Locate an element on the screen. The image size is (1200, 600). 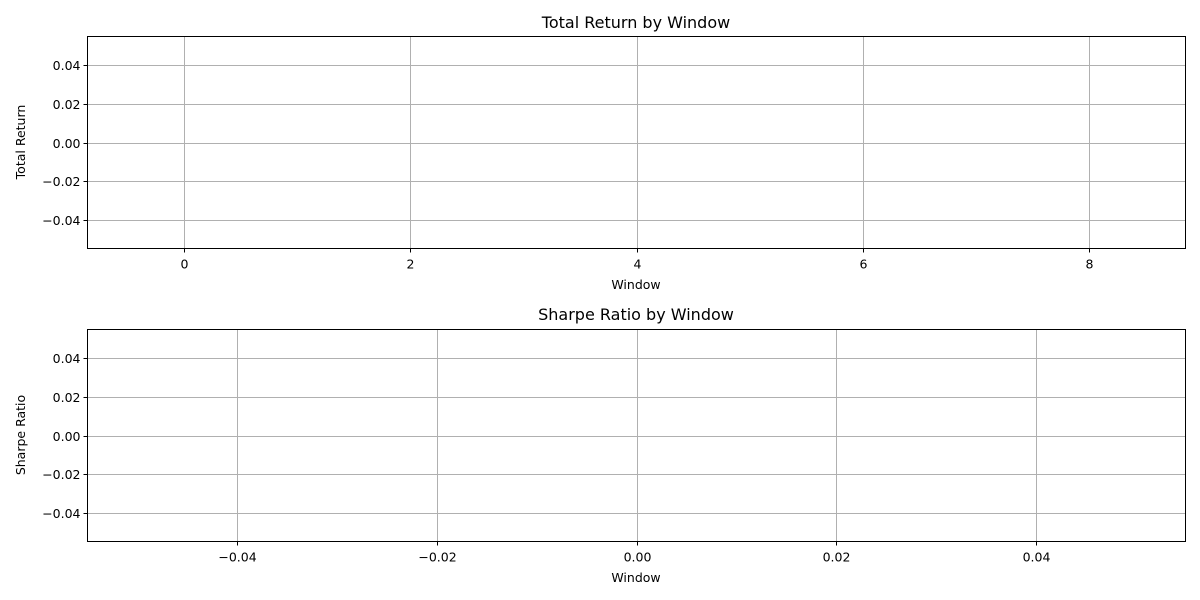
sharpe-ratio-y-tick-label: −0.02 is located at coordinates (61, 474).